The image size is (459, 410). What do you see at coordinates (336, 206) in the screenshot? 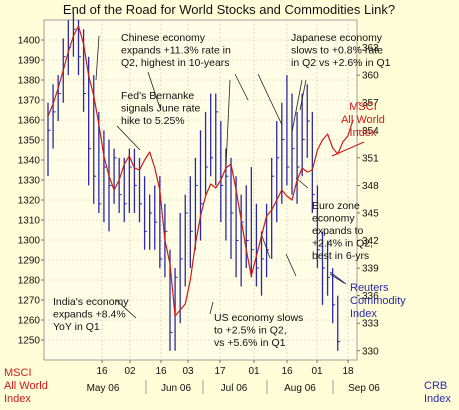
I see `annotation-line: Euro zone` at bounding box center [336, 206].